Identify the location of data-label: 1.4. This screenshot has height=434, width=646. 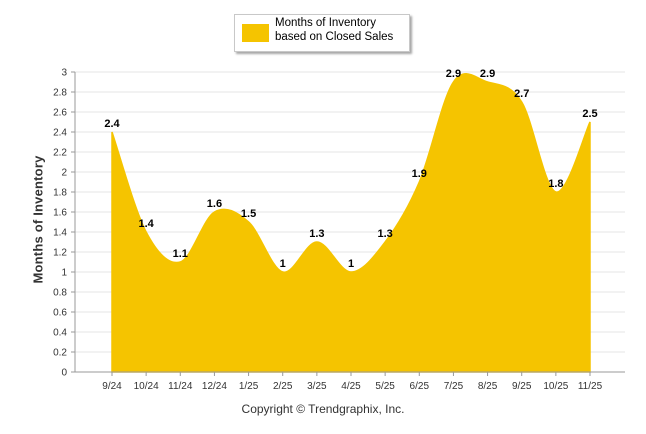
(146, 224).